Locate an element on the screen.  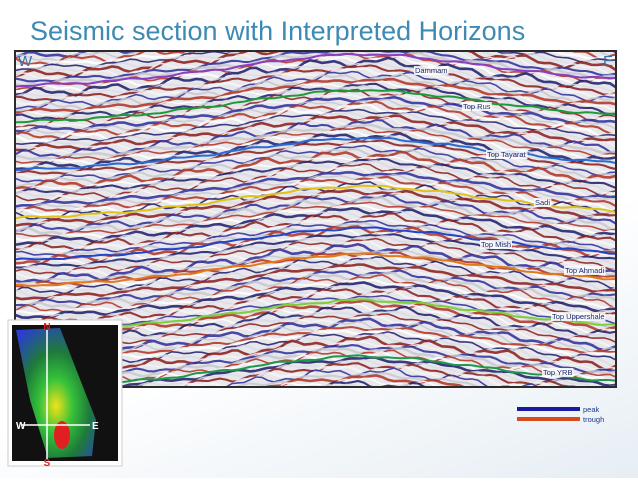
horizon-label: Top YRB is located at coordinates (557, 372).